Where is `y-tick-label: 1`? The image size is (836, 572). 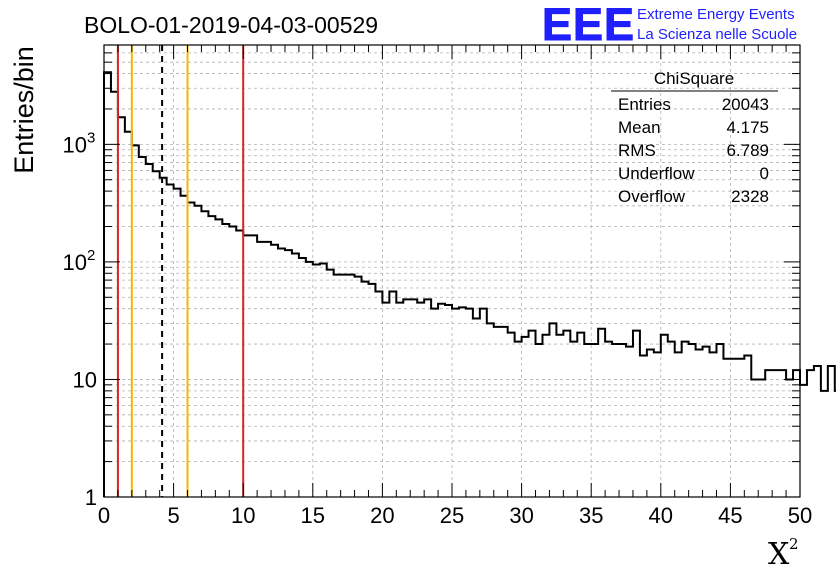 y-tick-label: 1 is located at coordinates (91, 497).